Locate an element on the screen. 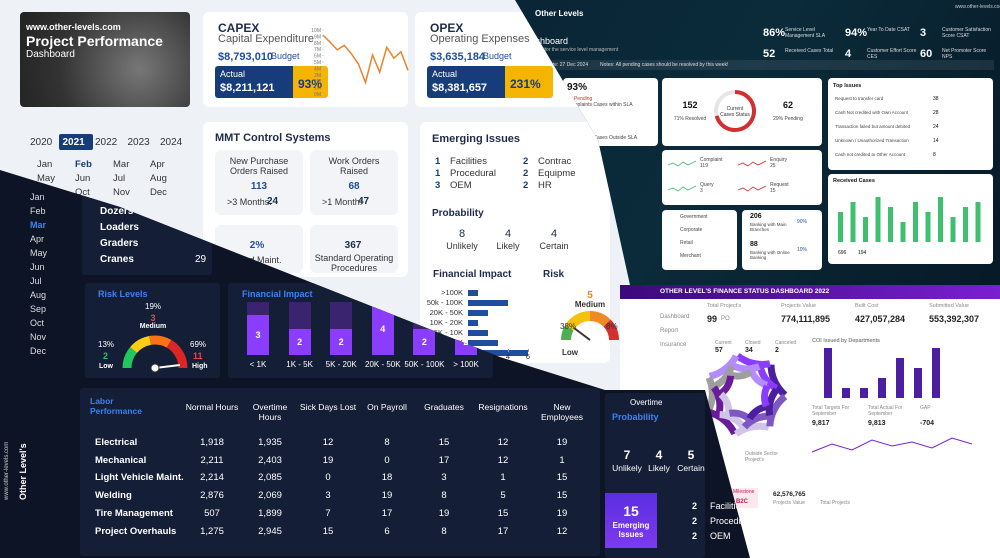 Image resolution: width=1000 pixels, height=558 pixels. label: and monitor the service level management is located at coordinates (571, 50).